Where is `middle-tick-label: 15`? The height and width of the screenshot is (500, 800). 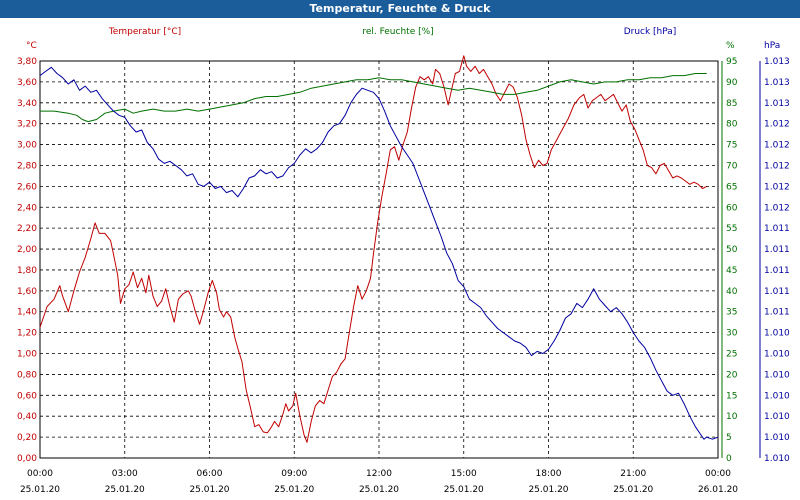
middle-tick-label: 15 is located at coordinates (731, 396).